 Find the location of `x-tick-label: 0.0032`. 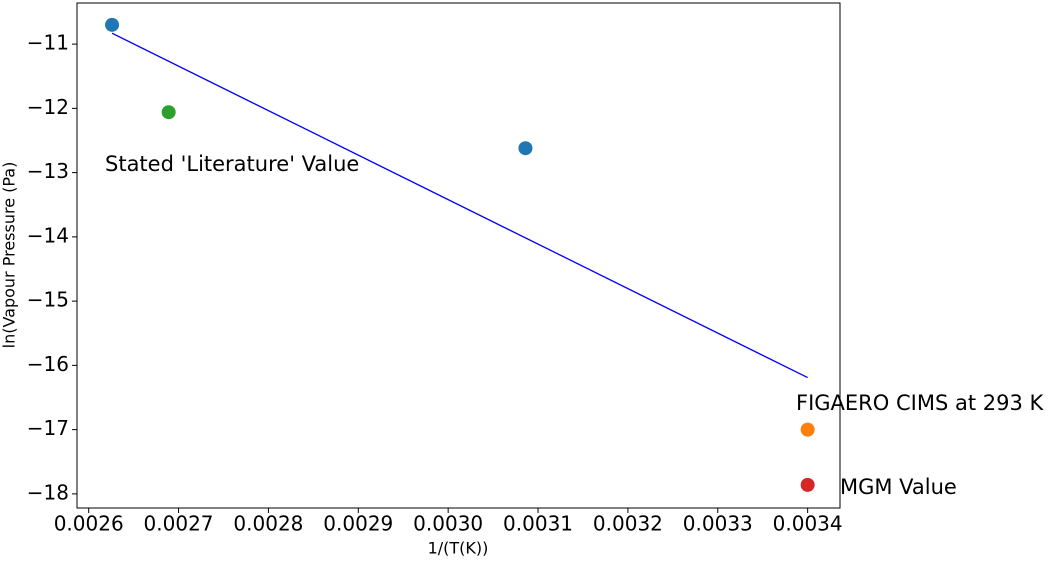

x-tick-label: 0.0032 is located at coordinates (628, 524).